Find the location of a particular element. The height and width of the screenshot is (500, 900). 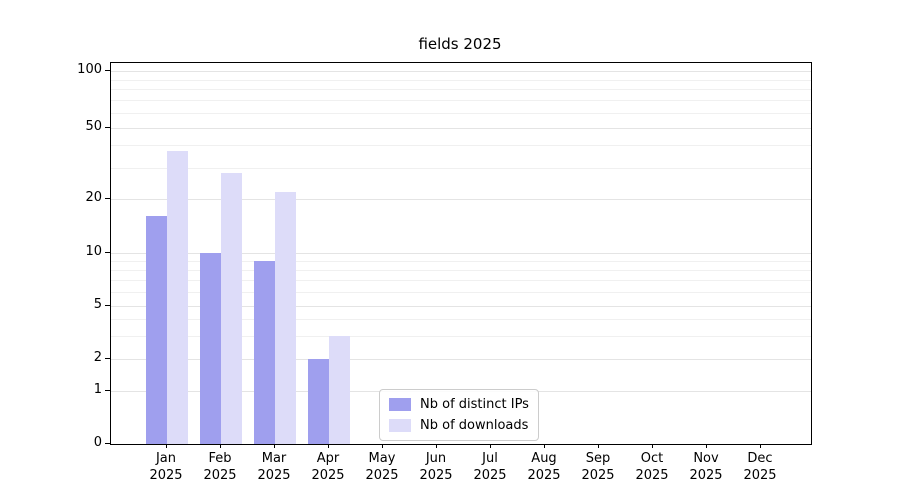

chart-title: fields 2025 is located at coordinates (460, 44).